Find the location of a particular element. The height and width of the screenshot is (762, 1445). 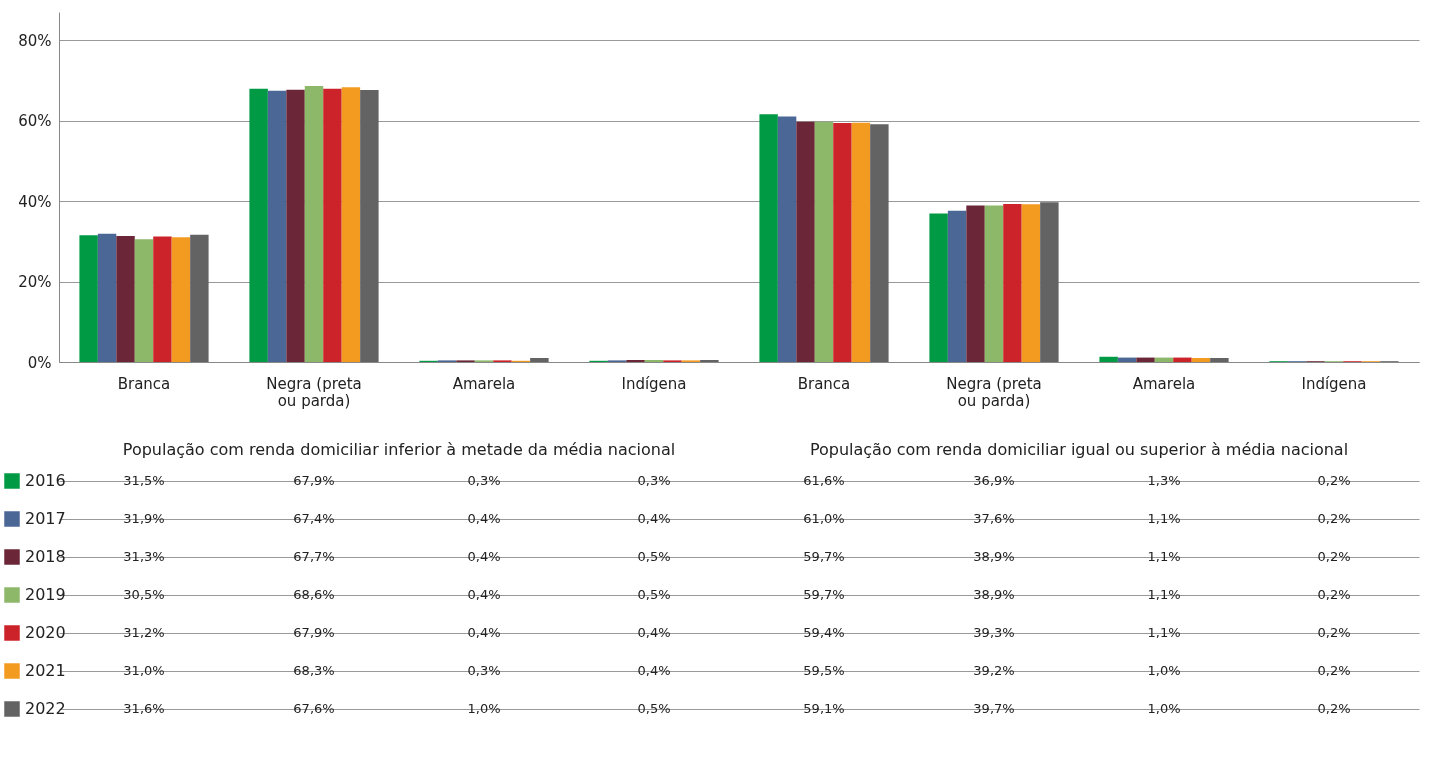

data-label: 31,3% is located at coordinates (144, 556).